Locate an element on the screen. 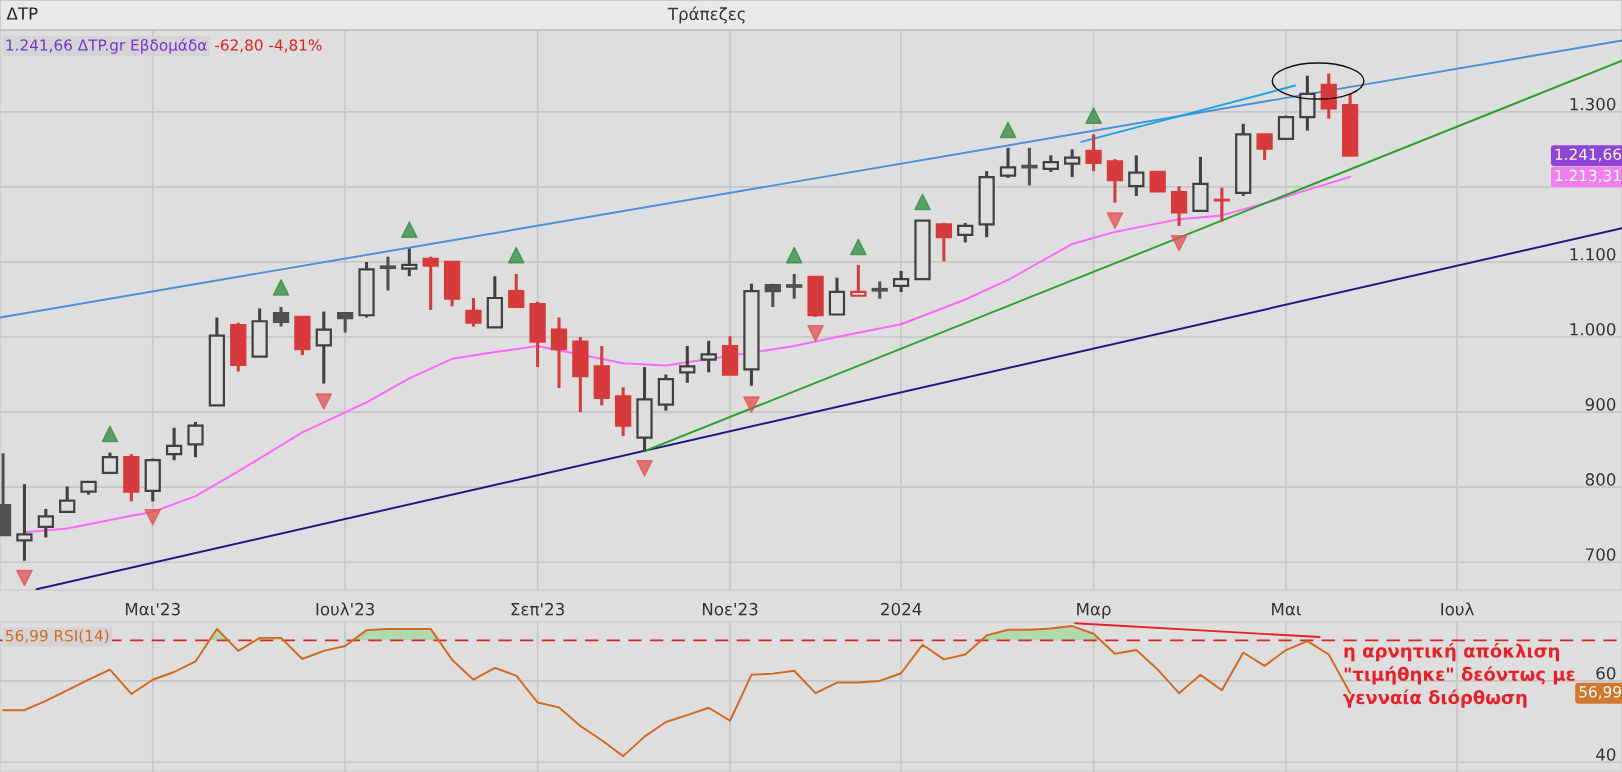  x-tick-label: Νοε'23 is located at coordinates (730, 609).